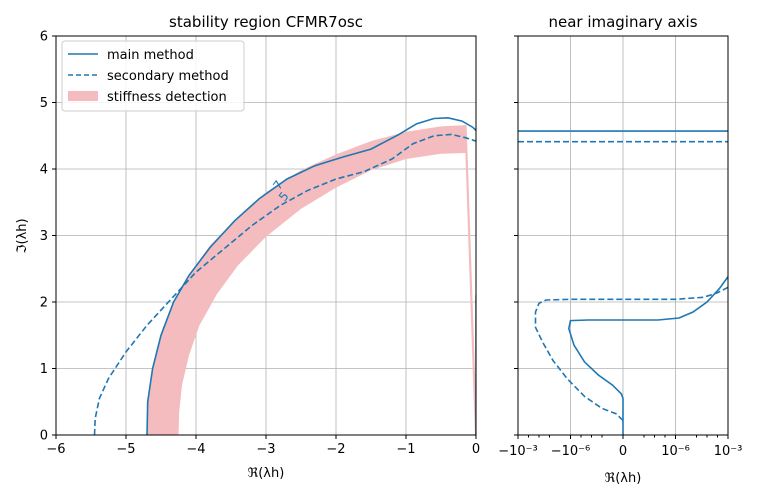 Image resolution: width=760 pixels, height=500 pixels. What do you see at coordinates (335, 449) in the screenshot?
I see `left-x-tick-label: −2` at bounding box center [335, 449].